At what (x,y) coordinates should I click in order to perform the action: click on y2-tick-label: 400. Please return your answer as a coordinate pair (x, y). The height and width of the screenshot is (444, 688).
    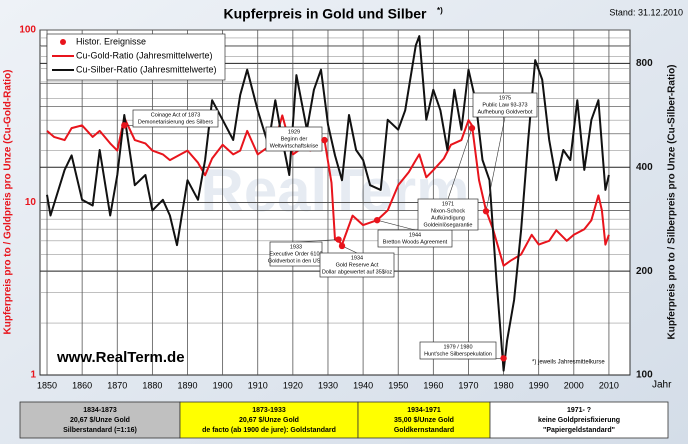
    Looking at the image, I should click on (644, 167).